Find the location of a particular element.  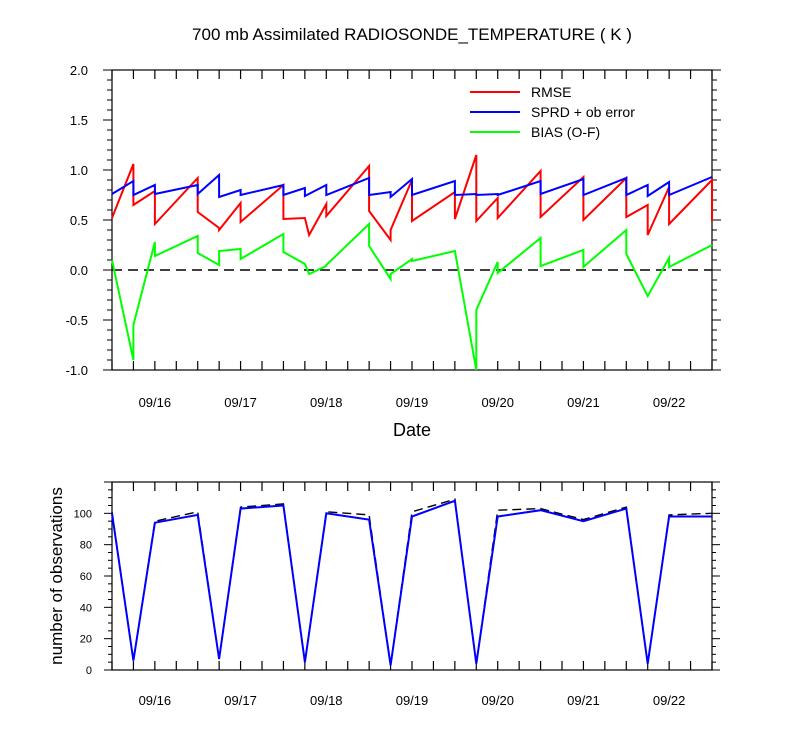

y-axis-label-observations: number of observations is located at coordinates (56, 576).